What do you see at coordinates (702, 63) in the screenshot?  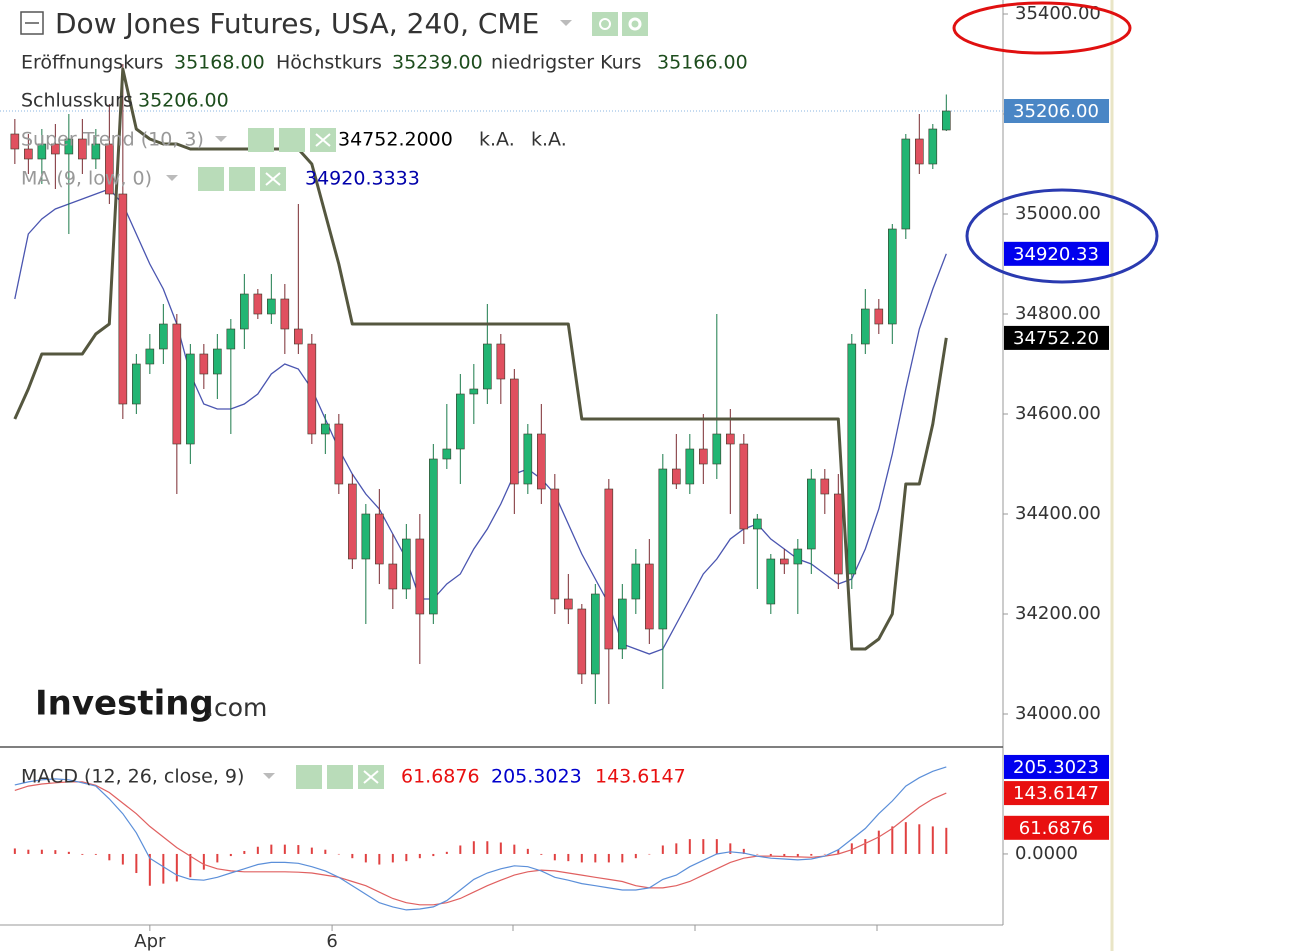 I see `legend-value: 35166.00` at bounding box center [702, 63].